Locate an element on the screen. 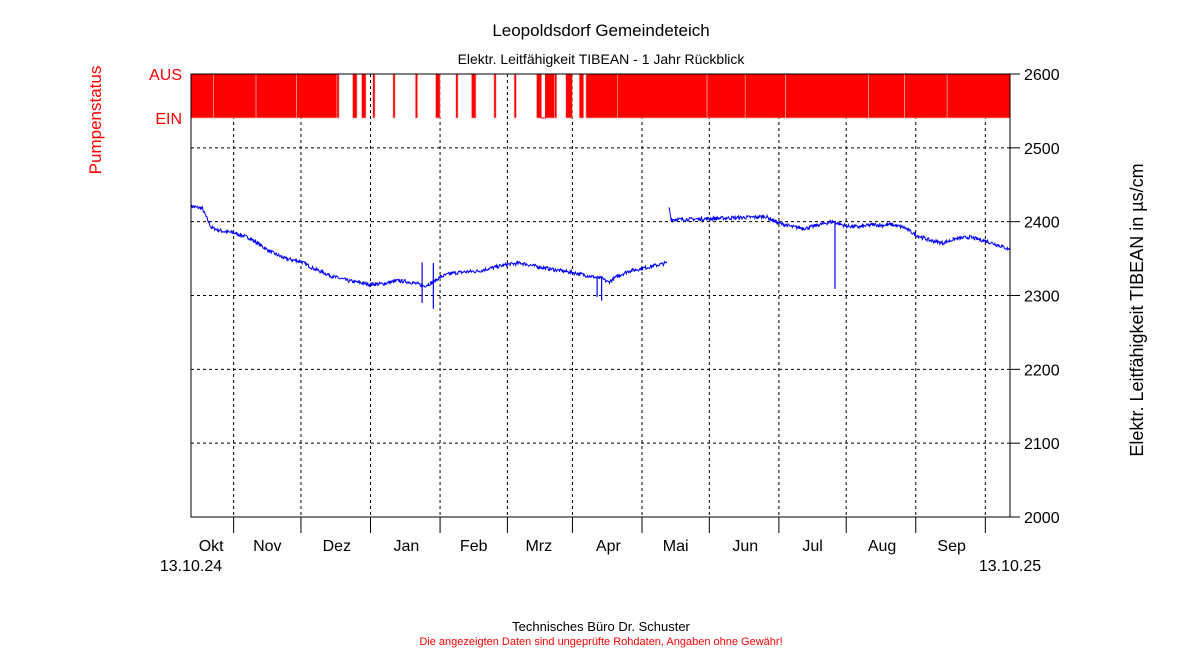 The image size is (1200, 650). x-tick-label: Okt is located at coordinates (211, 546).